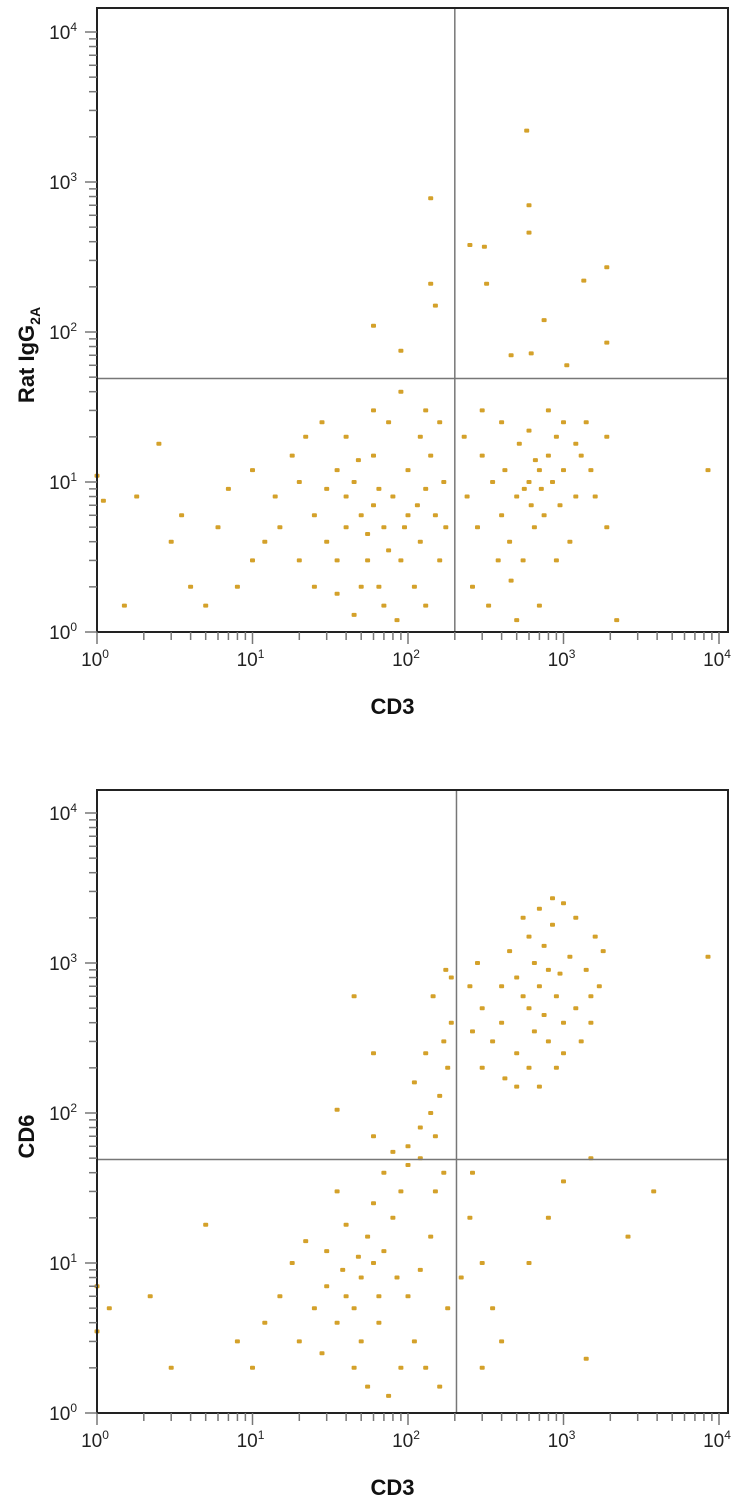  What do you see at coordinates (63, 482) in the screenshot?
I see `y-tick-label: 10¹` at bounding box center [63, 482].